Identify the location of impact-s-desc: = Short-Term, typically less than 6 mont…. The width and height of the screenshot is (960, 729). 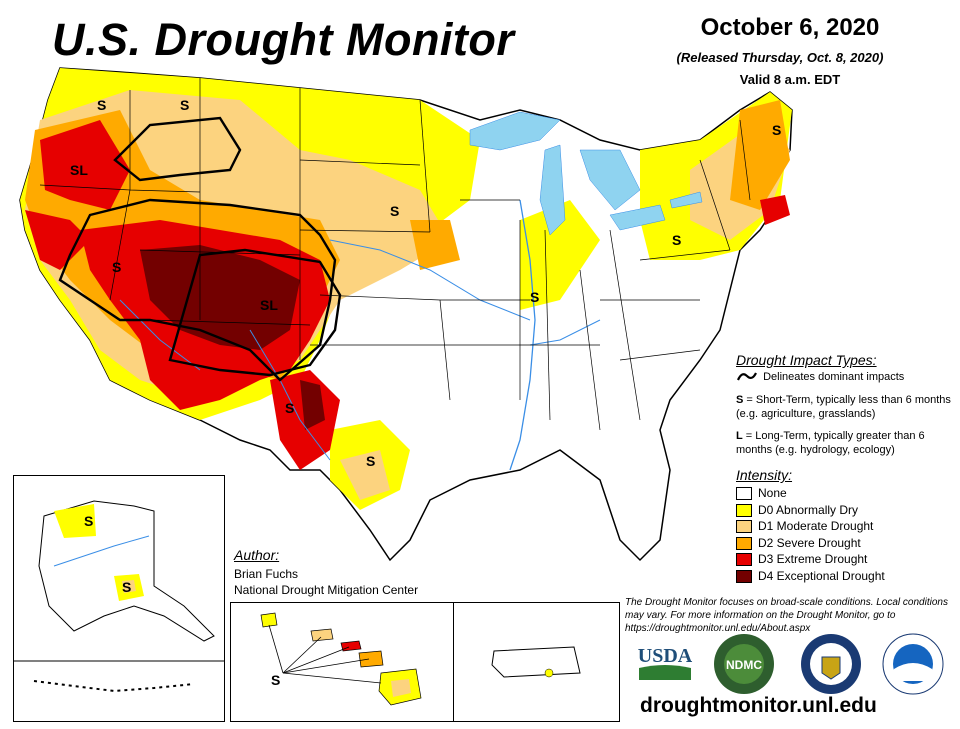
(843, 407).